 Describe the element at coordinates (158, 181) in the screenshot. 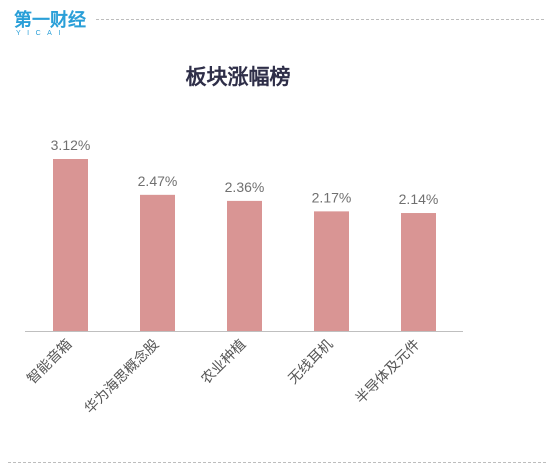

I see `value-label-2: 2.47%` at that location.